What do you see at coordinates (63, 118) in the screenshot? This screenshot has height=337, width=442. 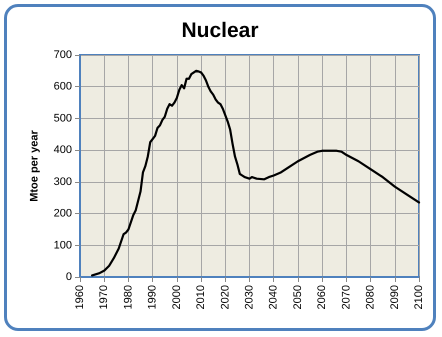 I see `y-tick-label: 500` at bounding box center [63, 118].